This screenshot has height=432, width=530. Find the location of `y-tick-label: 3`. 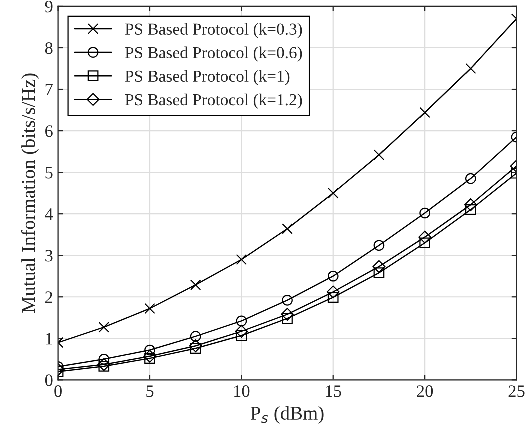

y-tick-label: 3 is located at coordinates (49, 256).